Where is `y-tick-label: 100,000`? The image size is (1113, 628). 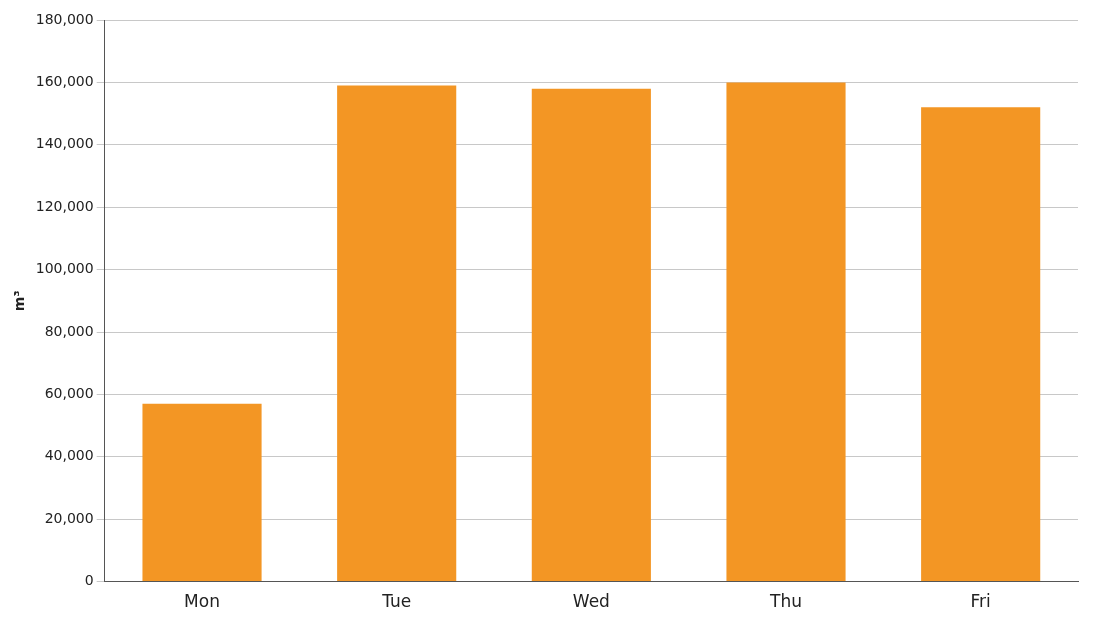 y-tick-label: 100,000 is located at coordinates (64, 268).